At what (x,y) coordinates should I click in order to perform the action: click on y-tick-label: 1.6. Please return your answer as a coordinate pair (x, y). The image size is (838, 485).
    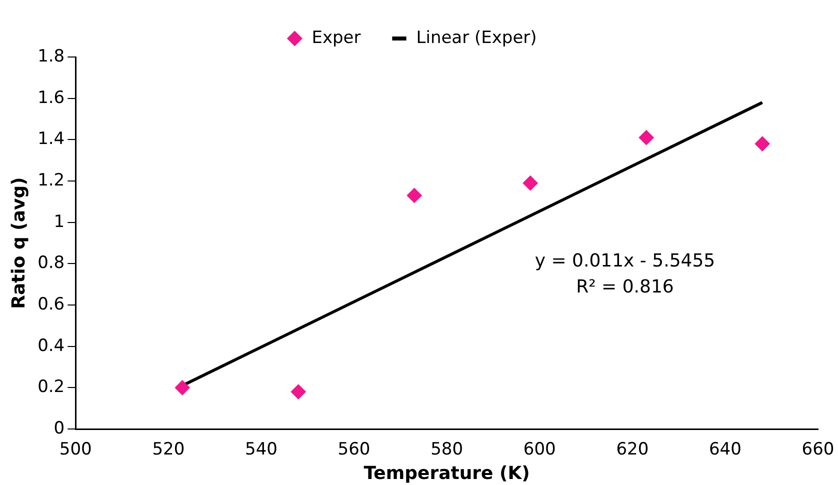
    Looking at the image, I should click on (51, 98).